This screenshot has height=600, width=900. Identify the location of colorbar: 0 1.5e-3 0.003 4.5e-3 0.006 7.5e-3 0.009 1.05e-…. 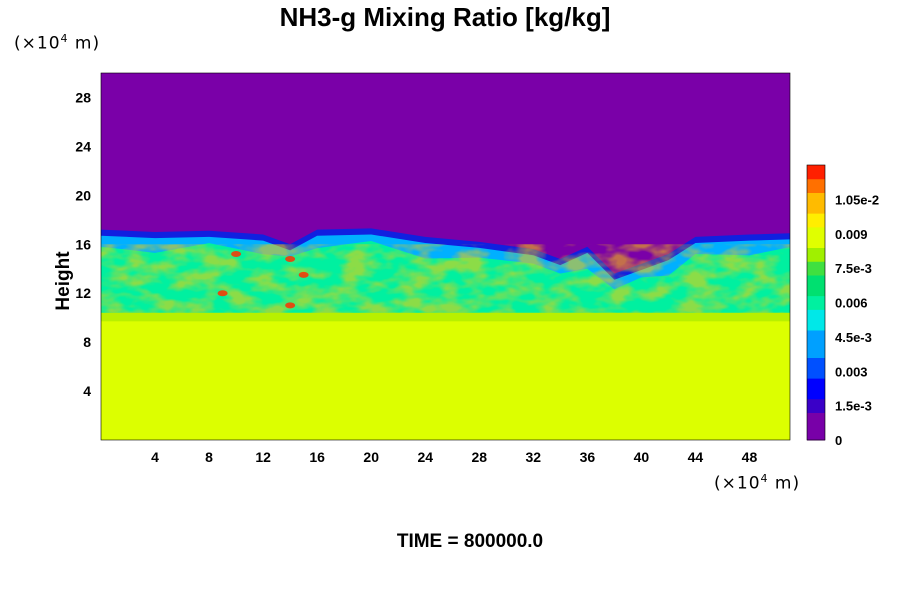
(842, 306).